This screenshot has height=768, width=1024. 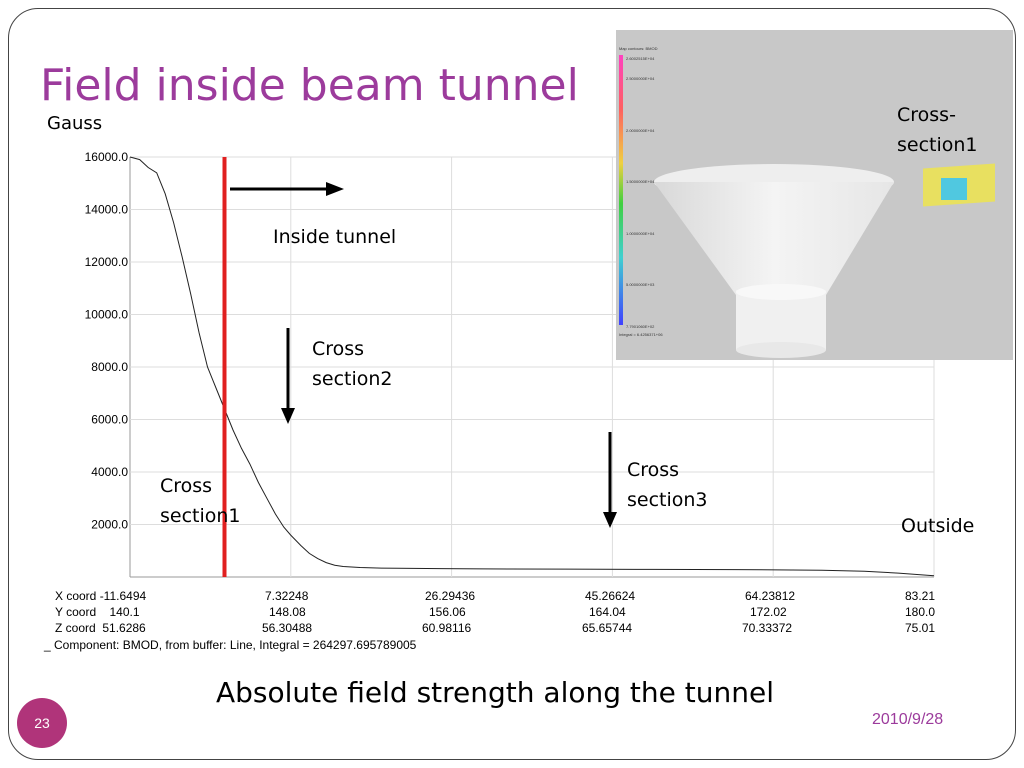 What do you see at coordinates (607, 628) in the screenshot?
I see `z-coord-3: 65.65744` at bounding box center [607, 628].